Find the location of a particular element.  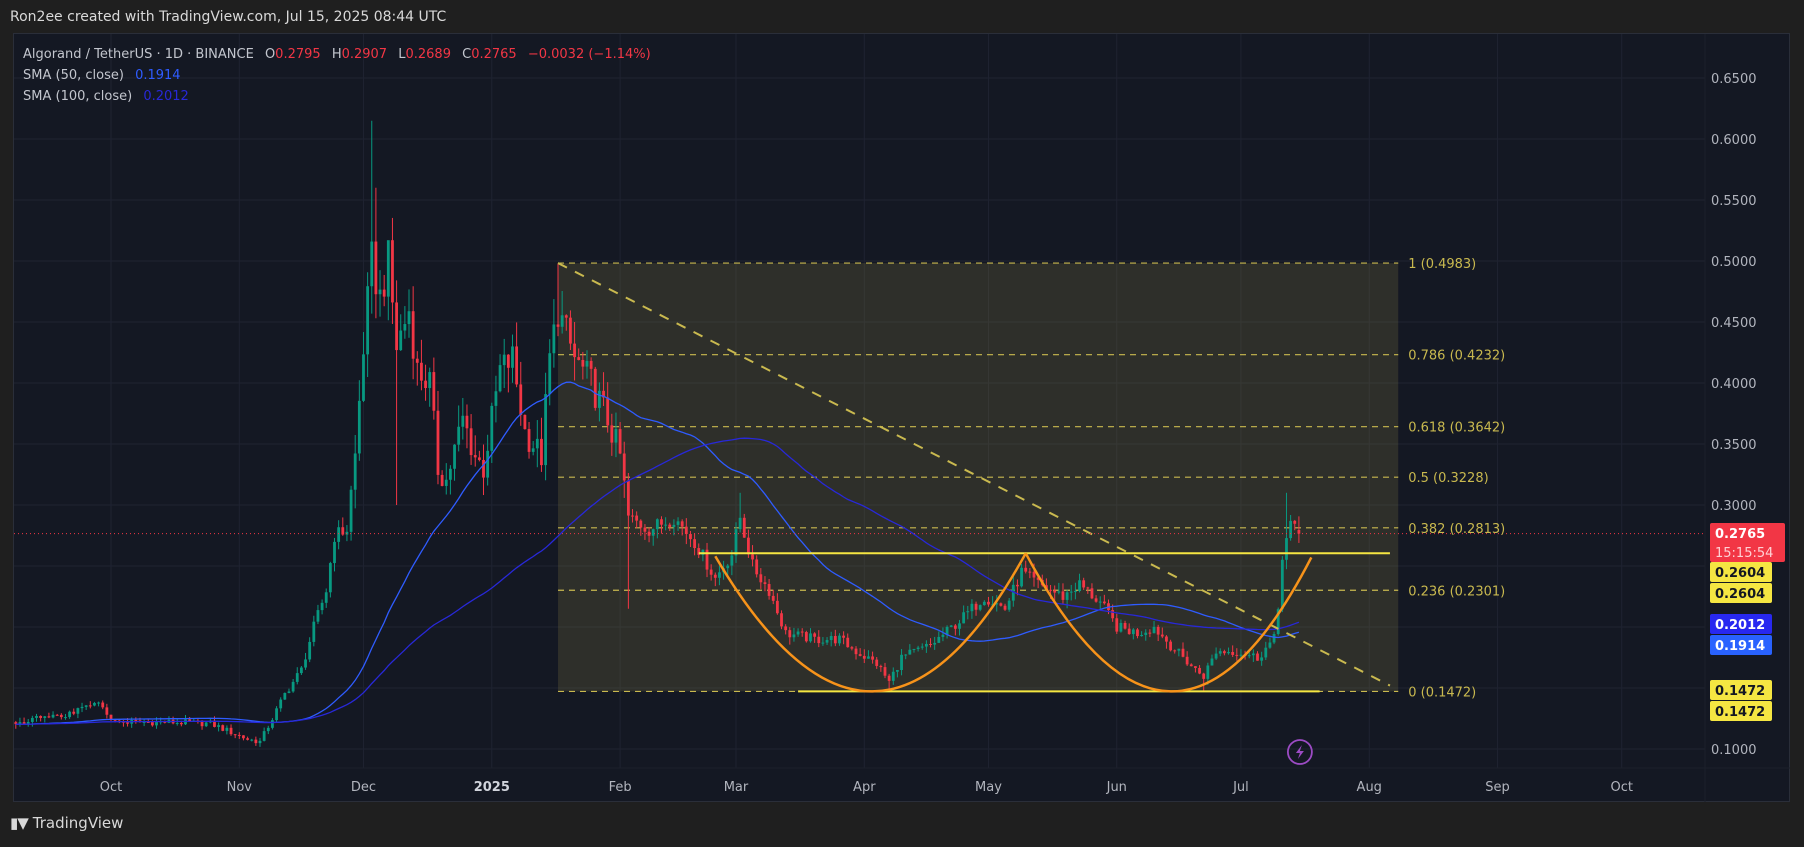

cup-arc is located at coordinates (1168, 622).